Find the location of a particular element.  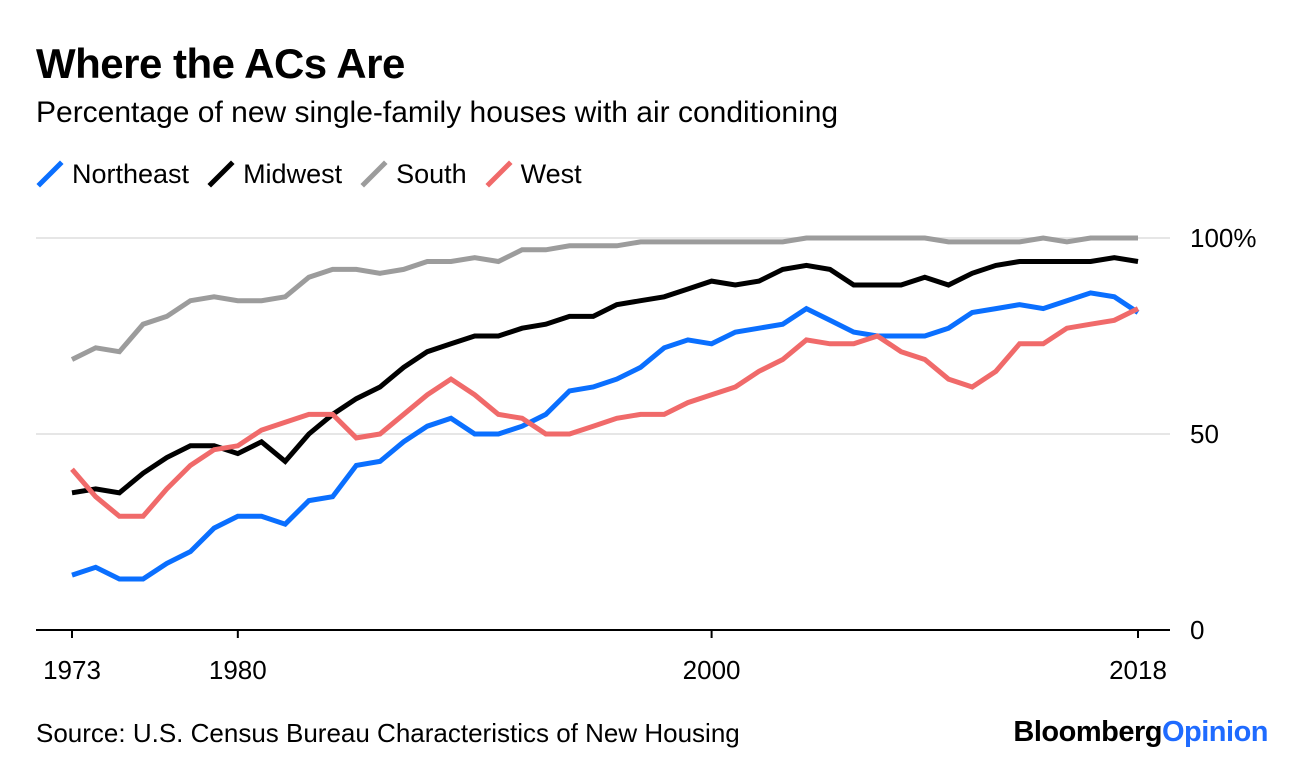

legend: Northeast Midwest South West is located at coordinates (318, 174).